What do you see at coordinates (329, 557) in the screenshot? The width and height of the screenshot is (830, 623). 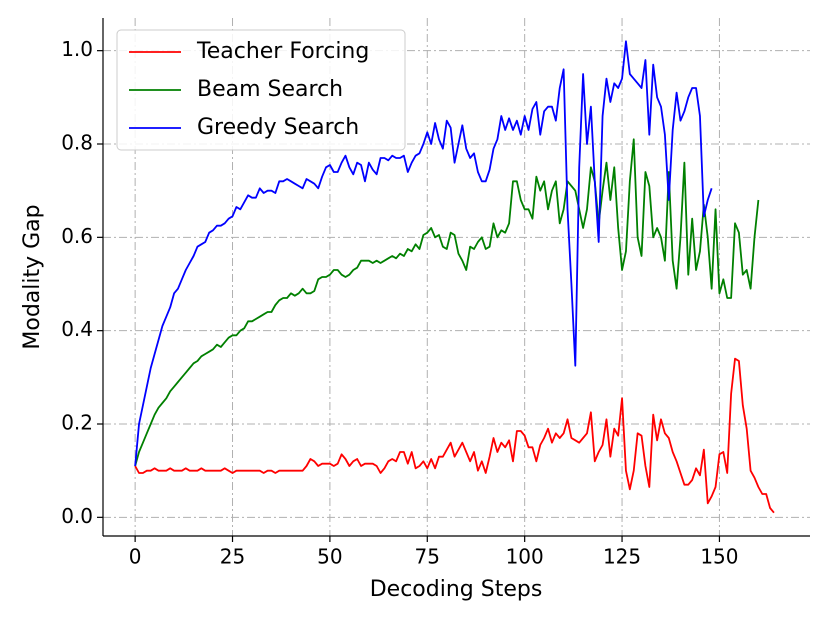 I see `x-tick-label: 50` at bounding box center [329, 557].